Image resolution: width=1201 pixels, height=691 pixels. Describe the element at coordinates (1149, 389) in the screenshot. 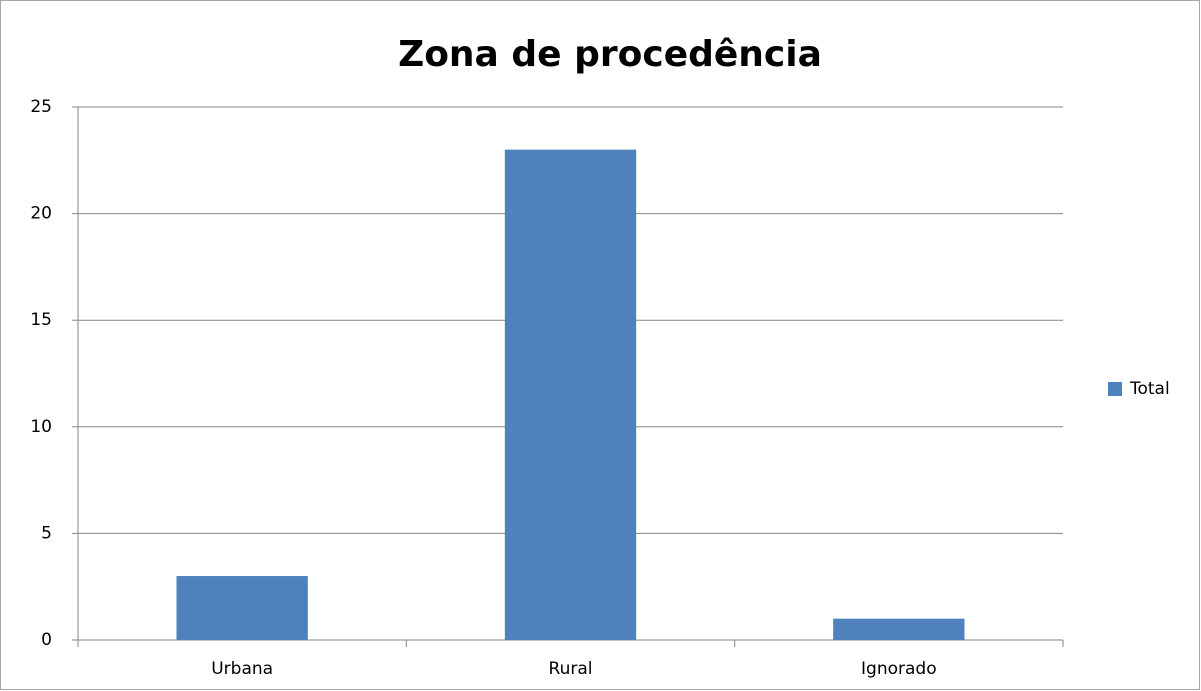

I see `legend-label: Total` at that location.